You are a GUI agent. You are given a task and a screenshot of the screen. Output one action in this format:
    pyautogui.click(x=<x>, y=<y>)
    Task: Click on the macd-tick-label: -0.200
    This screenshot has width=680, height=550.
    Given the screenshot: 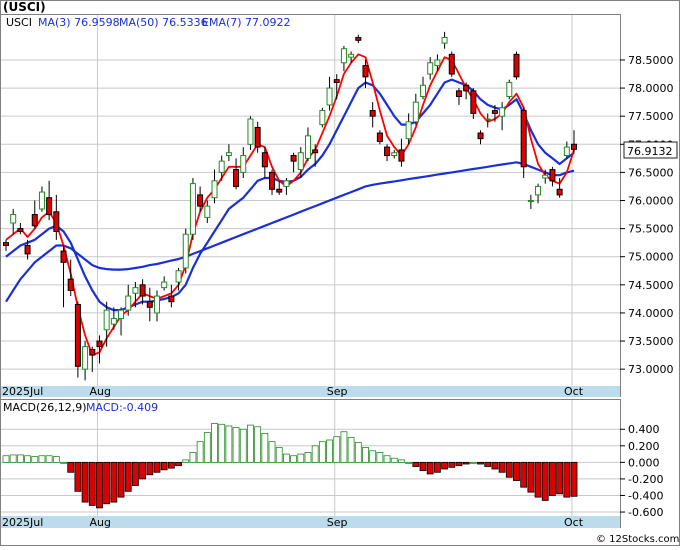 What is the action you would take?
    pyautogui.click(x=645, y=479)
    